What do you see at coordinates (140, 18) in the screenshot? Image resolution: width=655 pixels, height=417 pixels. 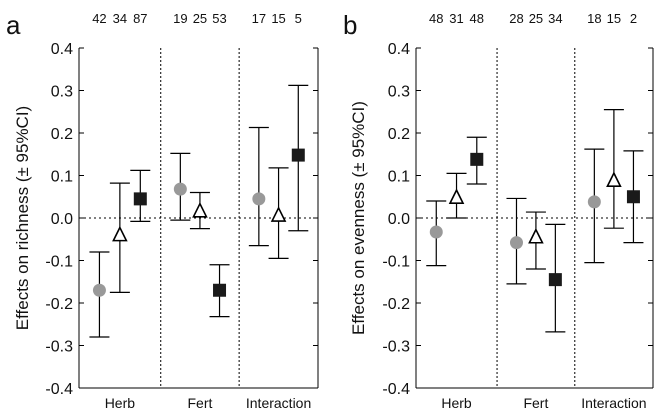 I see `sample-size-label: 87` at bounding box center [140, 18].